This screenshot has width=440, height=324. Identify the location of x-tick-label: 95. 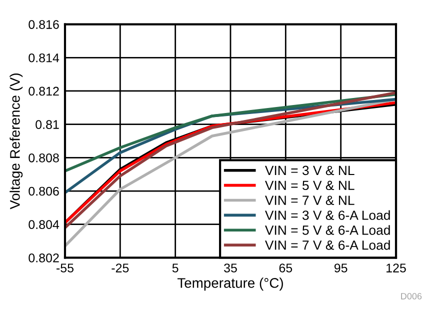
(341, 268).